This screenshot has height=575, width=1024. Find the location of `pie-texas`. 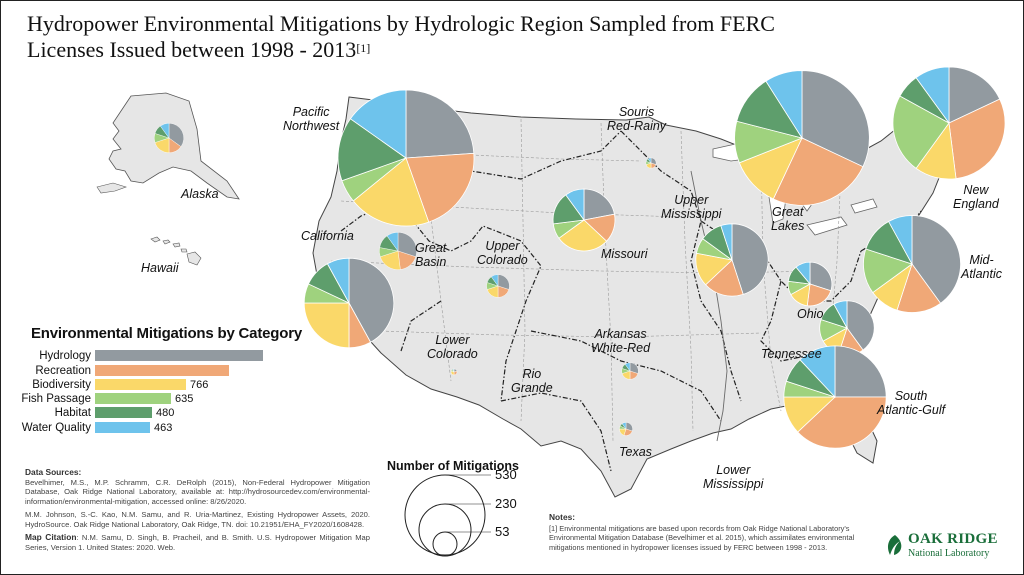

pie-texas is located at coordinates (626, 429).